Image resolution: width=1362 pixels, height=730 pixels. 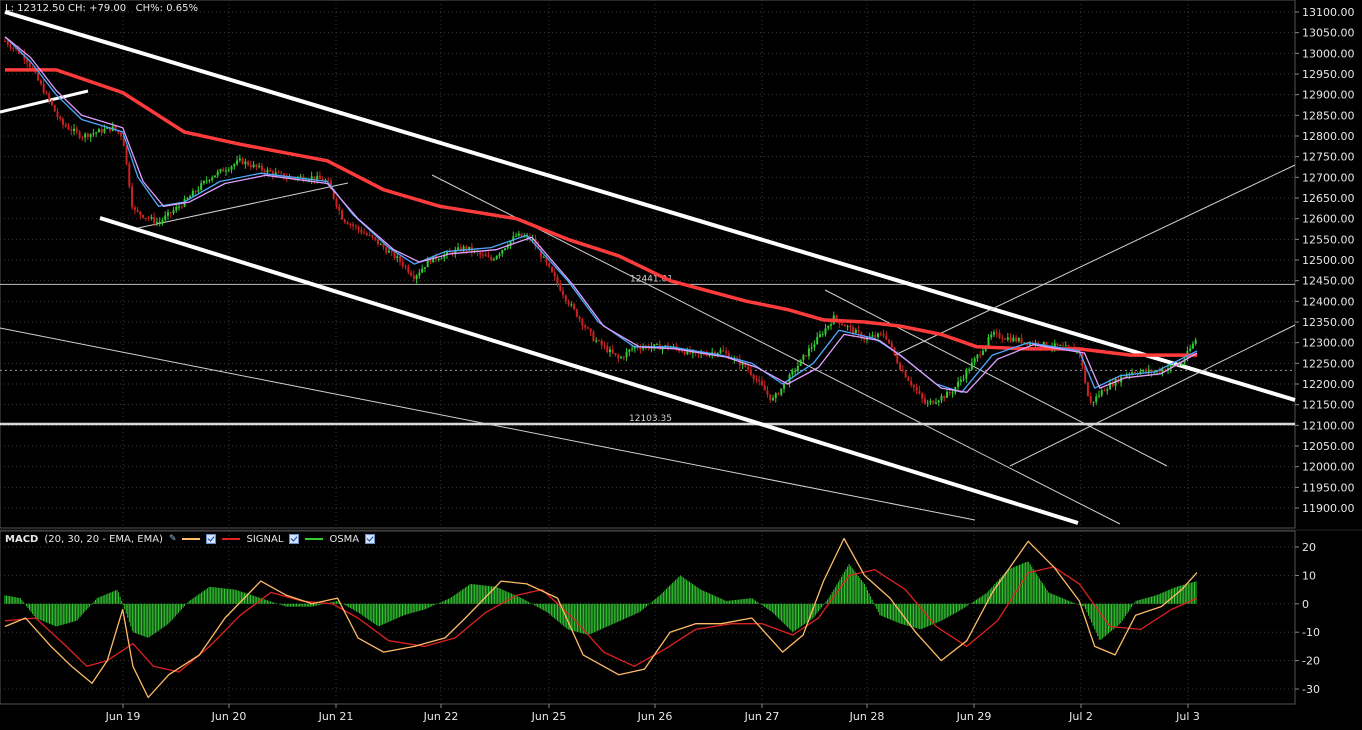 I want to click on change-label: CH:, so click(x=77, y=8).